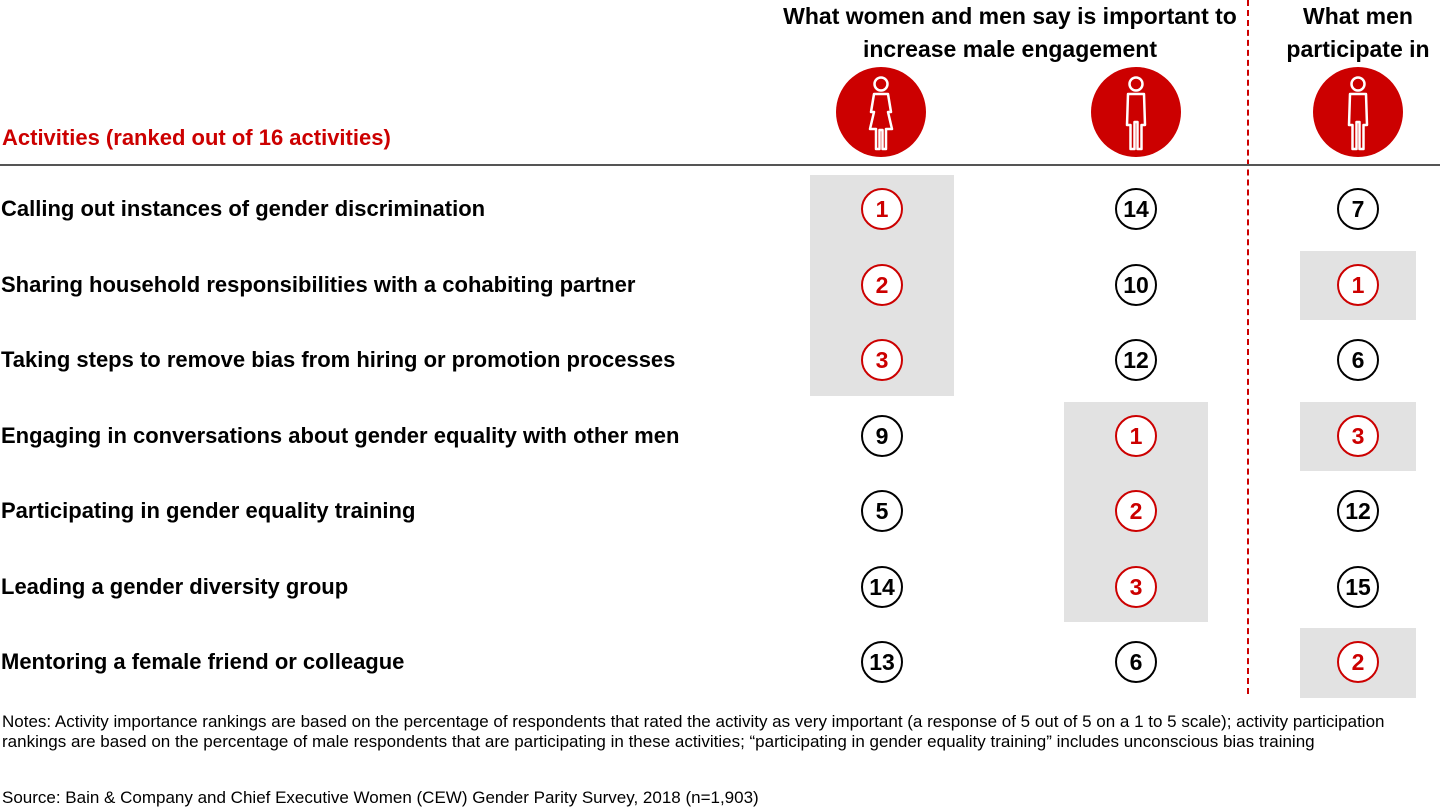  I want to click on rank-badge: 15, so click(1358, 586).